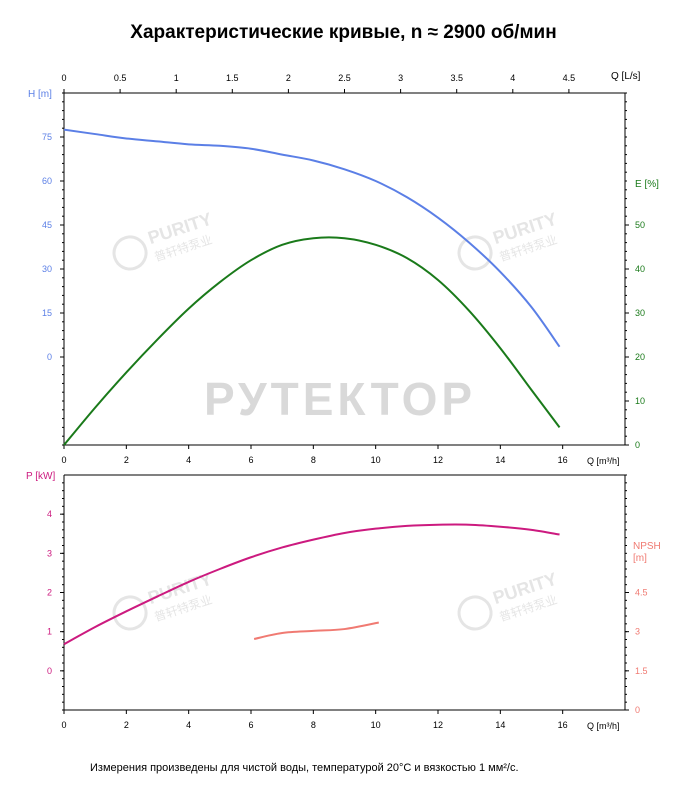  I want to click on npsh-tick-label: 1.5, so click(641, 671).